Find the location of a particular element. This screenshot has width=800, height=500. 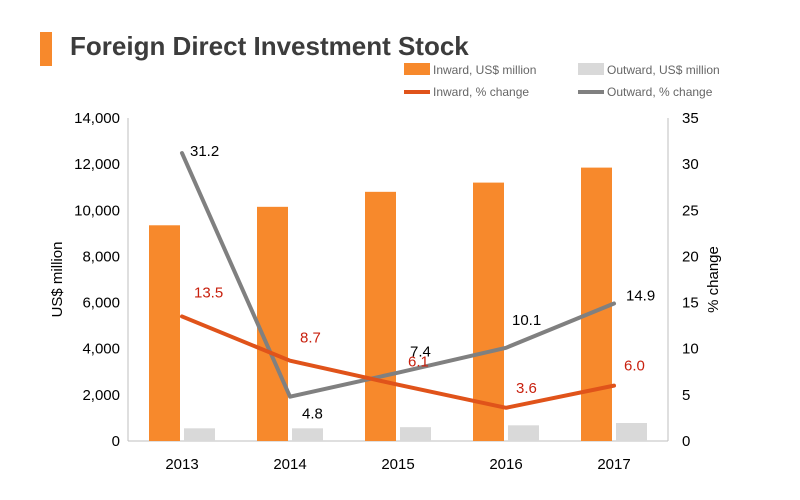

data-label-outward-pct: 14.9 is located at coordinates (640, 295).